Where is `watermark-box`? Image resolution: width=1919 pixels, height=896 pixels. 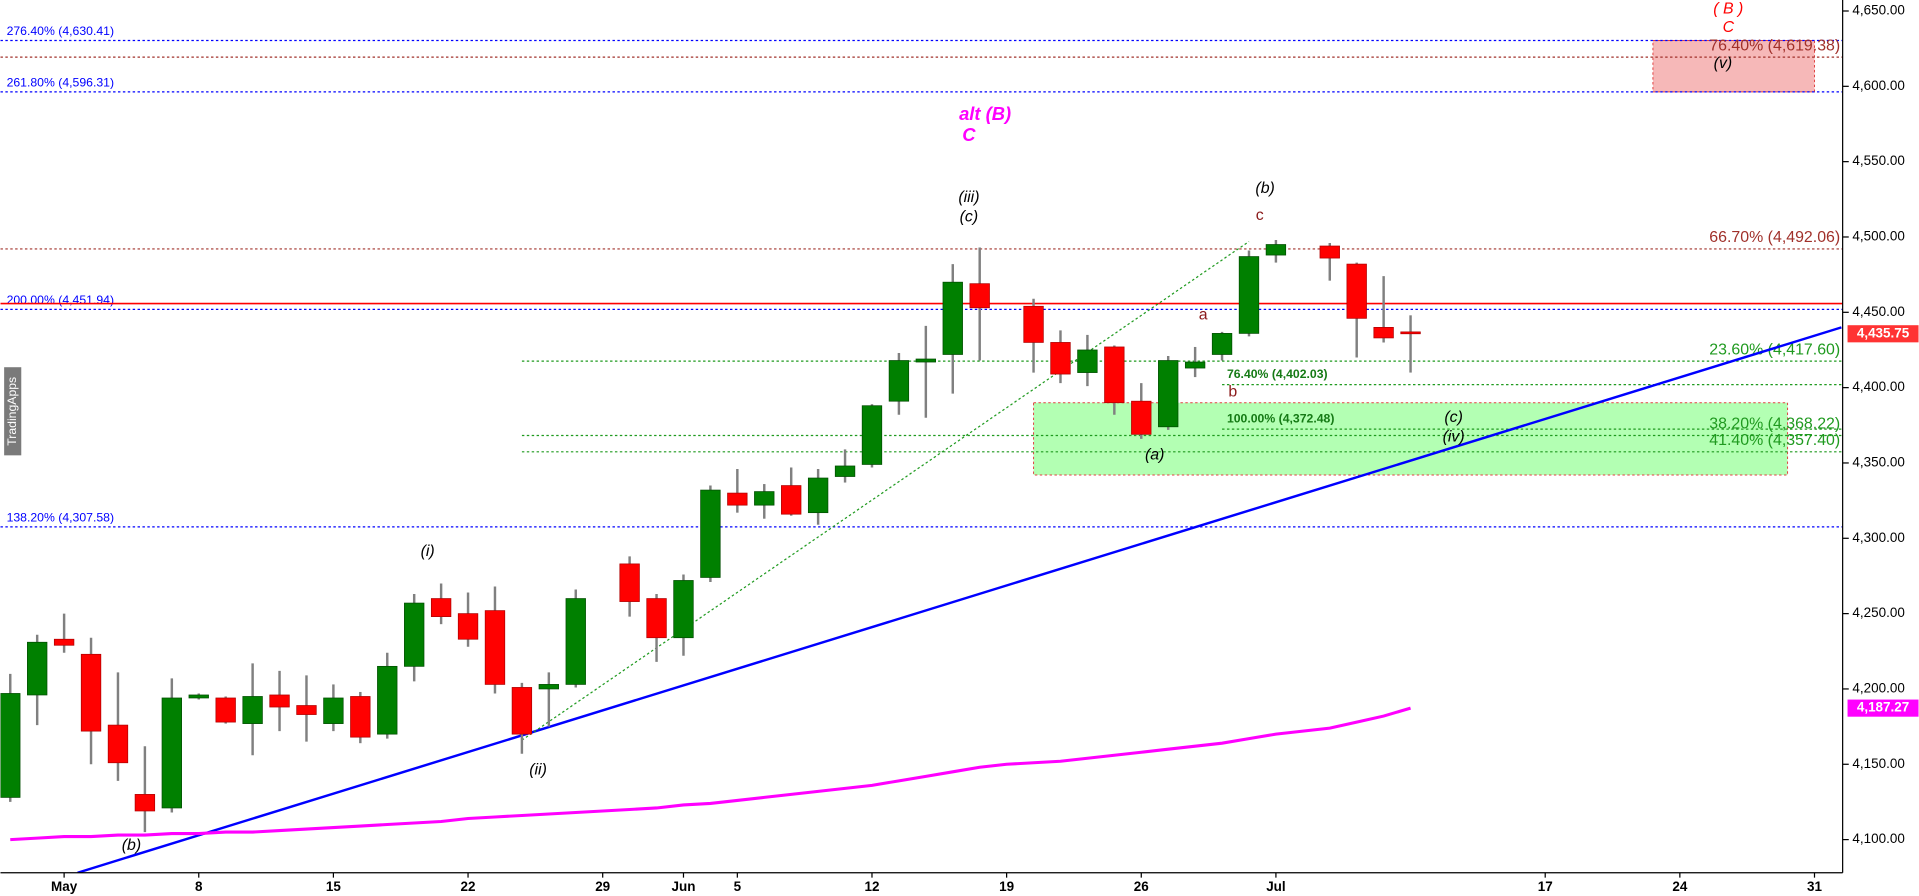 watermark-box is located at coordinates (13, 411).